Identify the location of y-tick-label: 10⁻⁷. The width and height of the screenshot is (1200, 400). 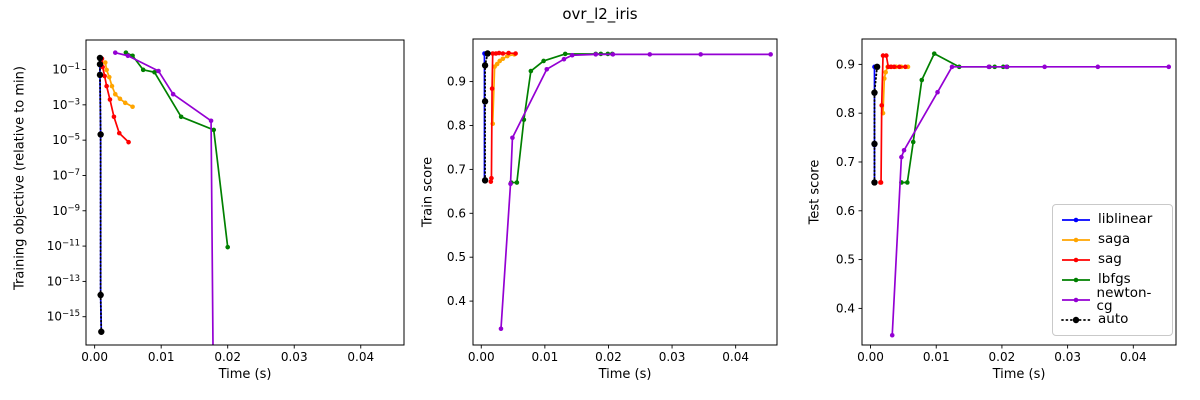
(66, 175).